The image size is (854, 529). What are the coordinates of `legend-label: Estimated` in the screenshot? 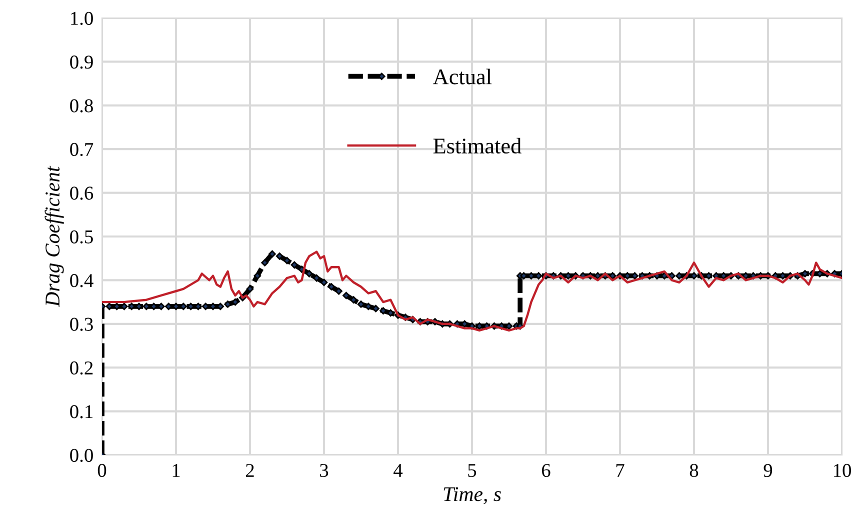 It's located at (477, 146).